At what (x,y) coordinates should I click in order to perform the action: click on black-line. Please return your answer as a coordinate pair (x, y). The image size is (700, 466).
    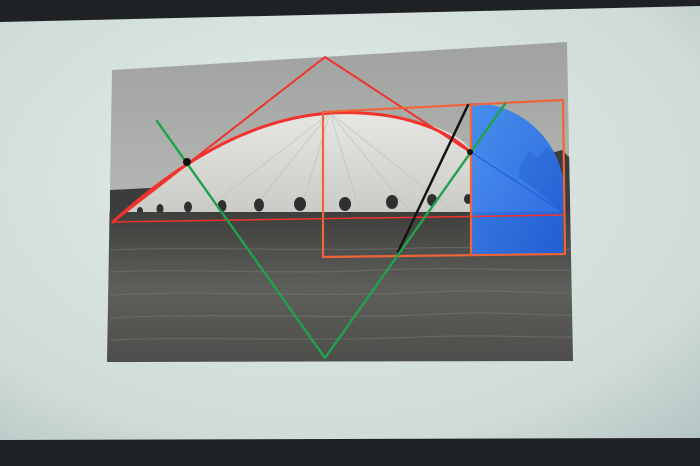
    Looking at the image, I should click on (433, 178).